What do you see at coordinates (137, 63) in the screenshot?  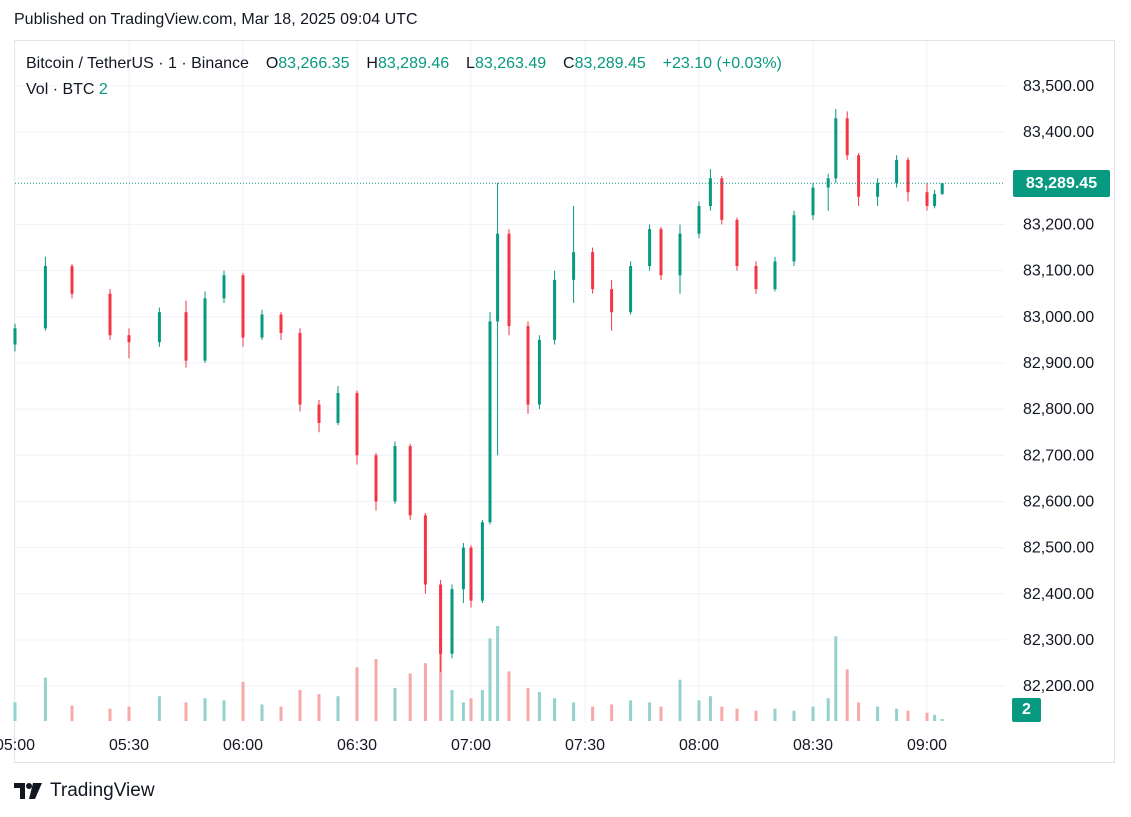 I see `symbol-name: Bitcoin / TetherUS · 1 · Binance` at bounding box center [137, 63].